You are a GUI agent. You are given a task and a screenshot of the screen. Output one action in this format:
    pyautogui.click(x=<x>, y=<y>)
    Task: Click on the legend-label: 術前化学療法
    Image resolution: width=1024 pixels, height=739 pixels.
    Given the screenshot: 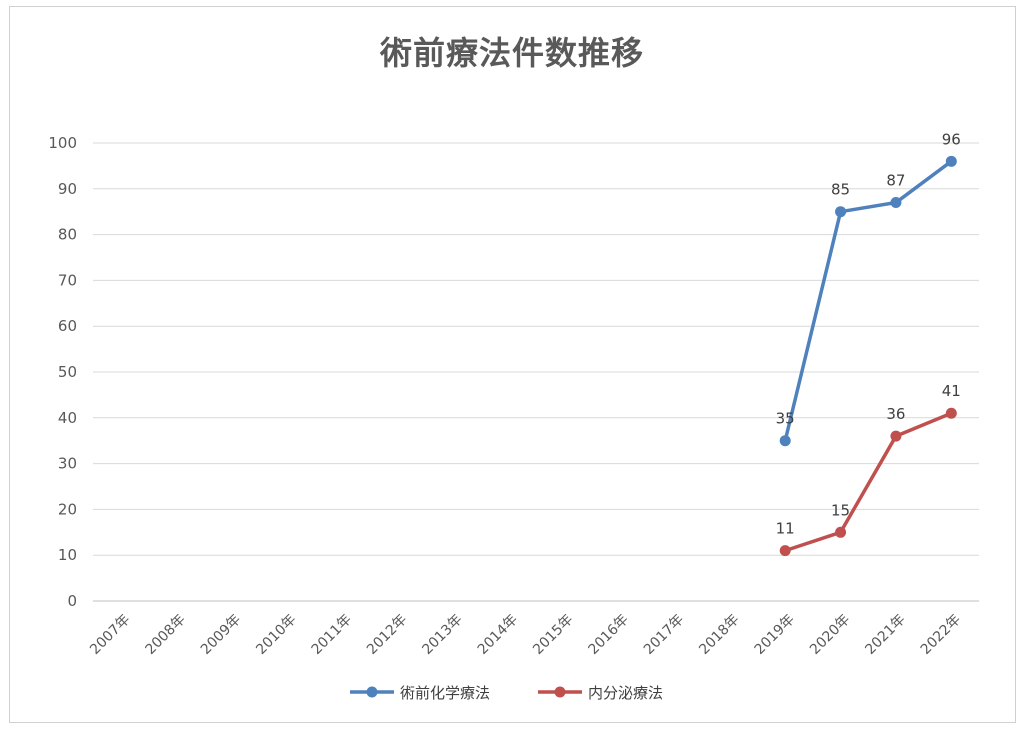 What is the action you would take?
    pyautogui.click(x=445, y=693)
    